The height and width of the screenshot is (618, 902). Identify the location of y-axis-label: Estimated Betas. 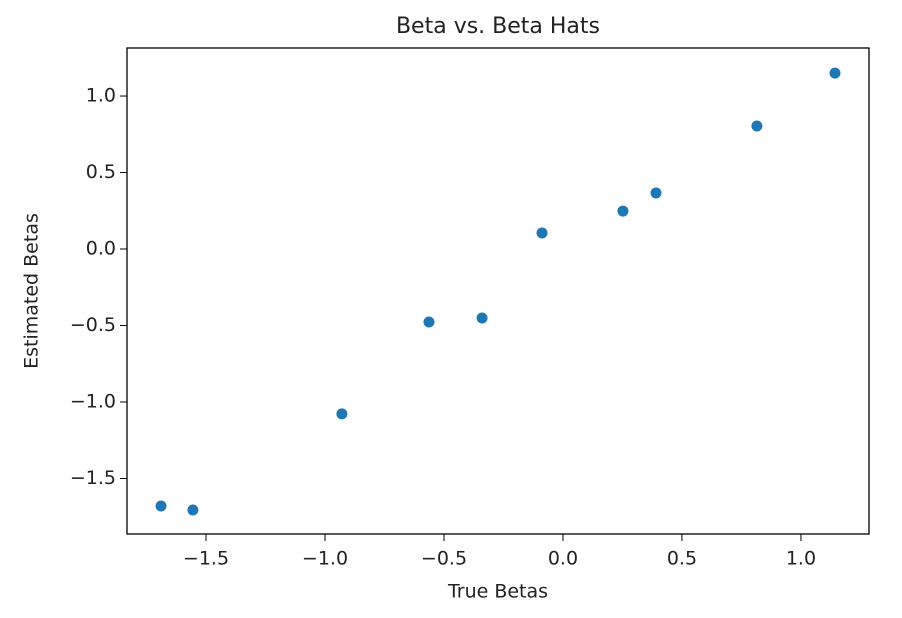
(32, 291).